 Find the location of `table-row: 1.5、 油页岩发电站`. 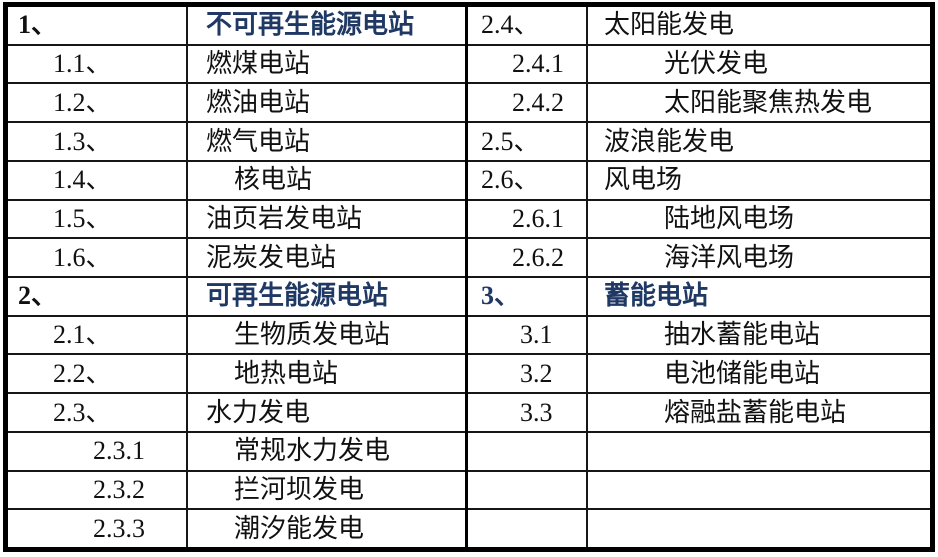

table-row: 1.5、 油页岩发电站 is located at coordinates (236, 220).